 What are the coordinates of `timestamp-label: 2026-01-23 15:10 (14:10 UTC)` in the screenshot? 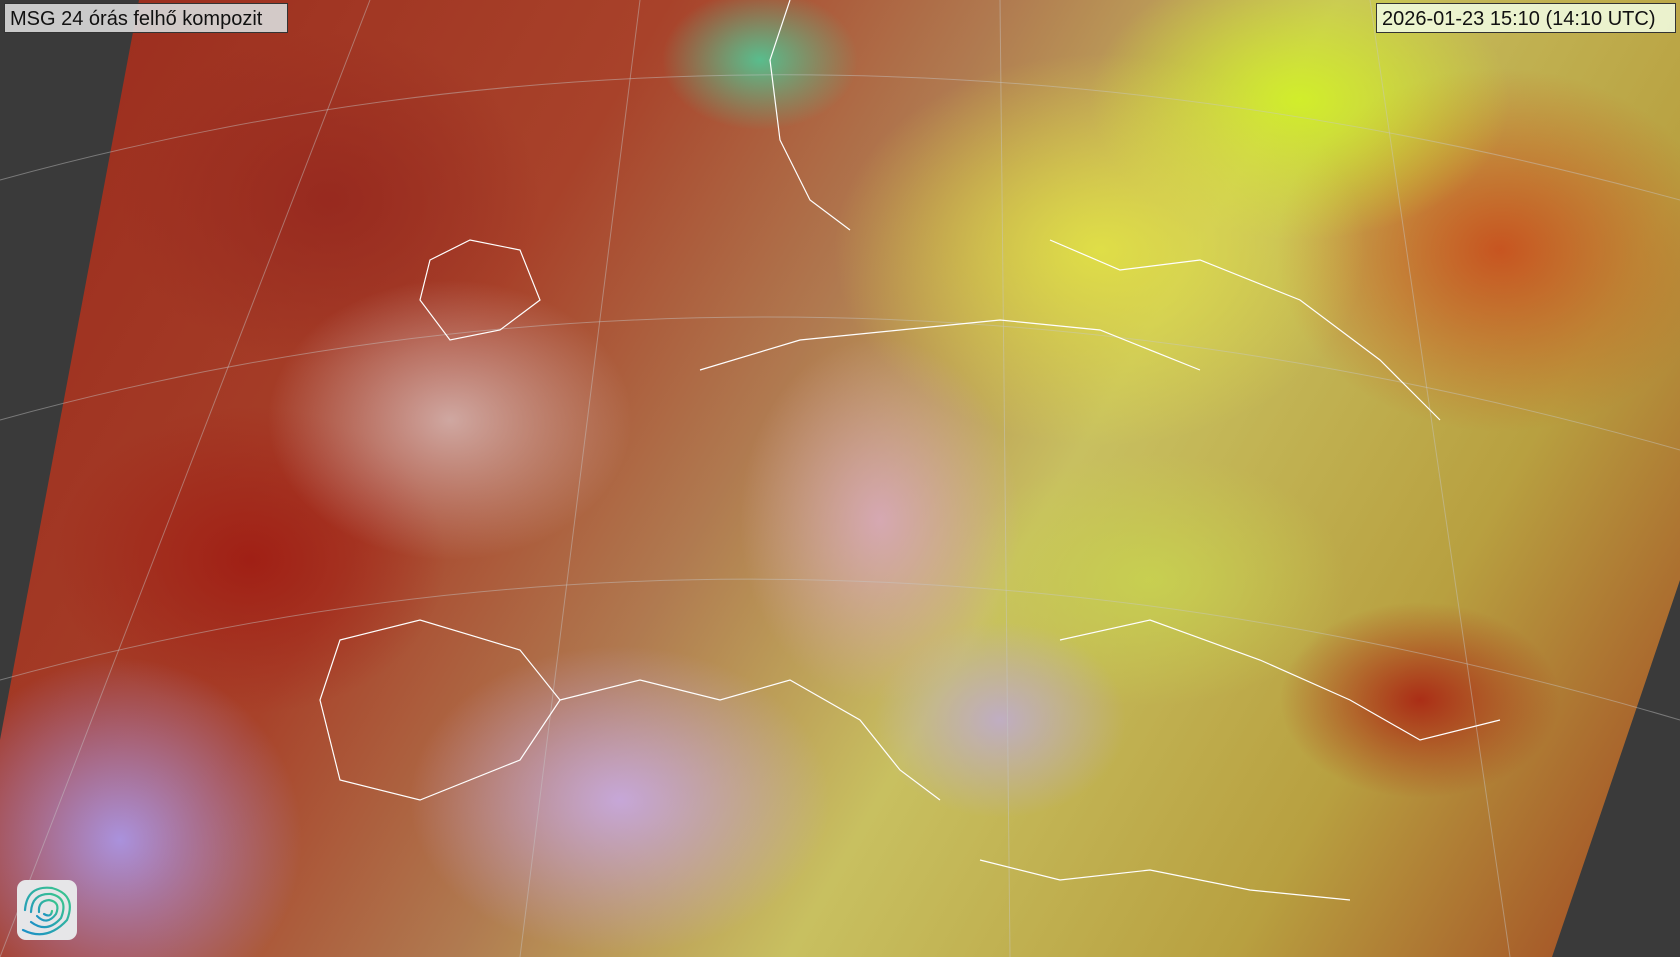 It's located at (1526, 18).